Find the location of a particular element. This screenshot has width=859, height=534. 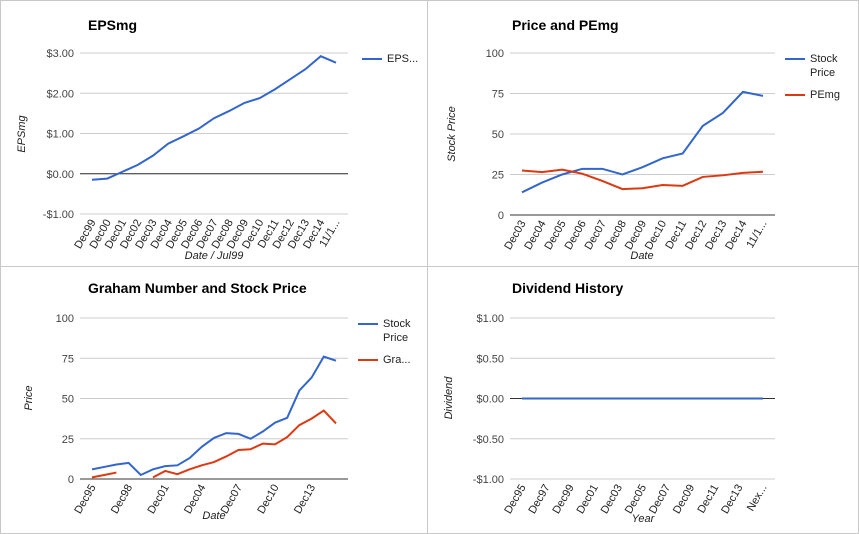

x-tick-label: Dec10 is located at coordinates (268, 500).